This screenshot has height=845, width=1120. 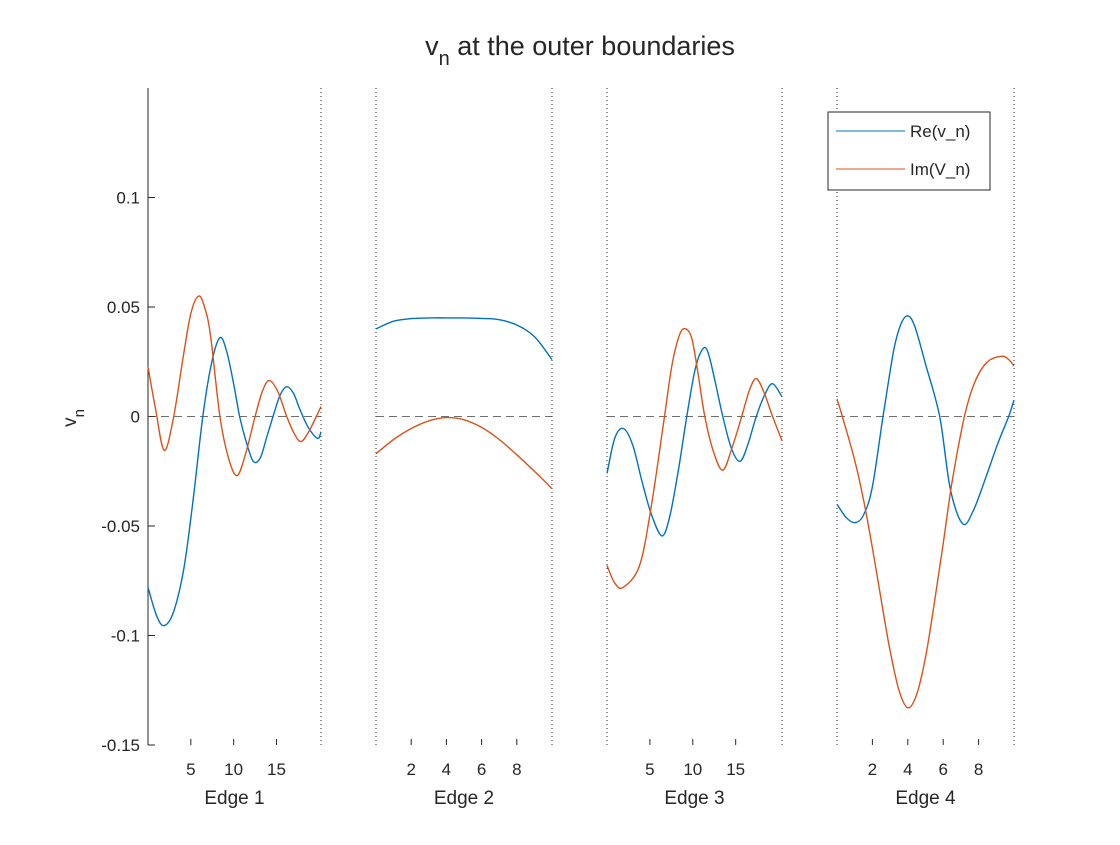 I want to click on y-tick-label: -0.1, so click(x=125, y=636).